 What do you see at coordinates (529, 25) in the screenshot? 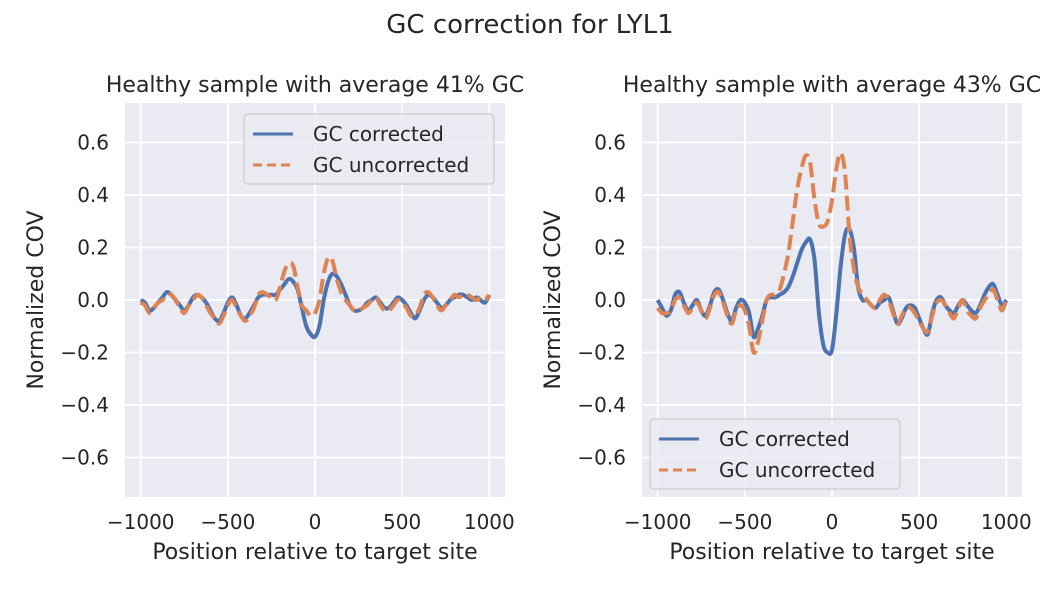
I see `figure-suptitle: GC correction for LYL1` at bounding box center [529, 25].